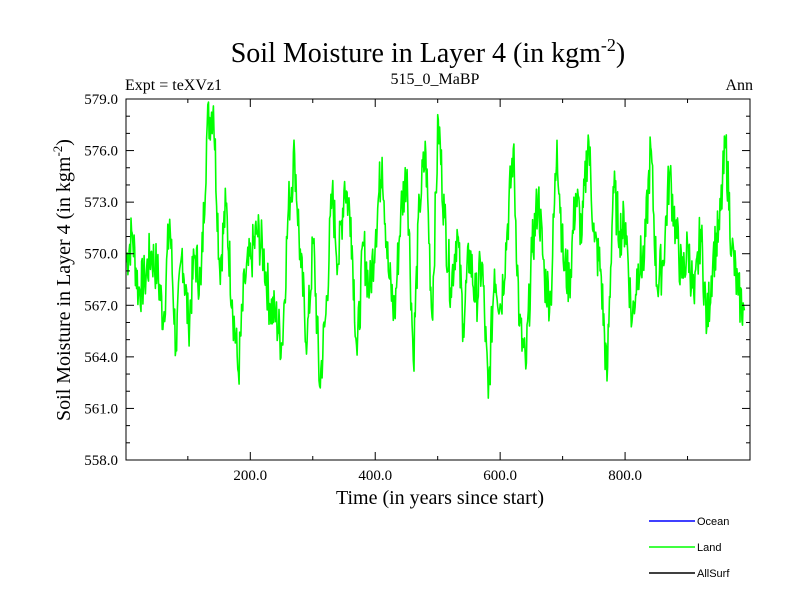  I want to click on legend: Ocean Land AllSurf, so click(689, 548).